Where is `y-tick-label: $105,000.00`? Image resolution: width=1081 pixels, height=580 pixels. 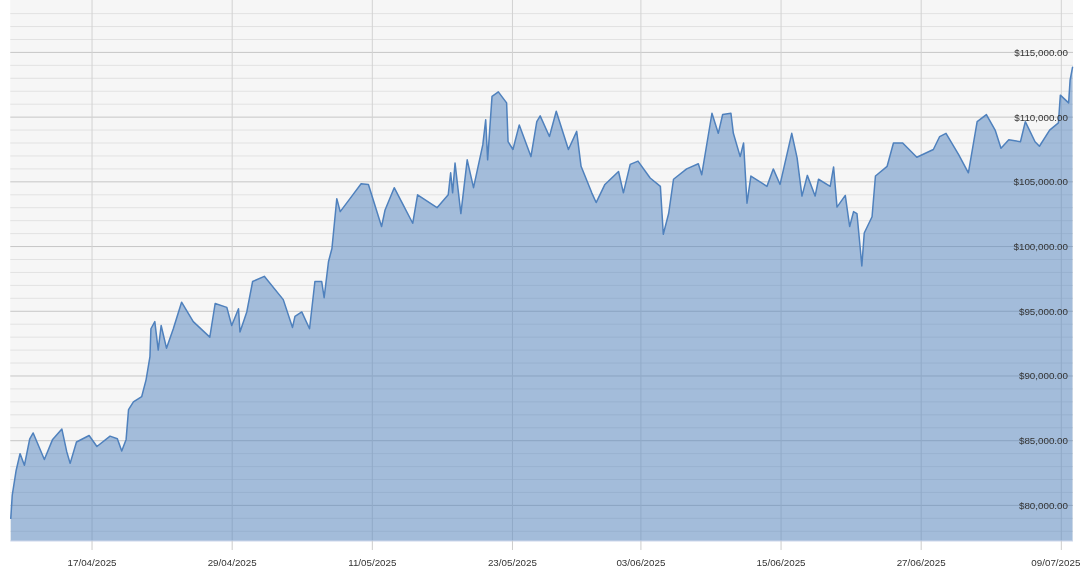 y-tick-label: $105,000.00 is located at coordinates (1041, 182).